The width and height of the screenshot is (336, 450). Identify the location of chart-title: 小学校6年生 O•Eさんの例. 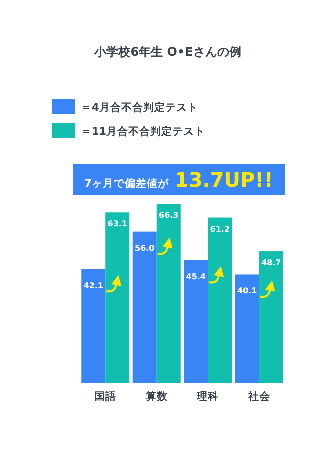
(168, 52).